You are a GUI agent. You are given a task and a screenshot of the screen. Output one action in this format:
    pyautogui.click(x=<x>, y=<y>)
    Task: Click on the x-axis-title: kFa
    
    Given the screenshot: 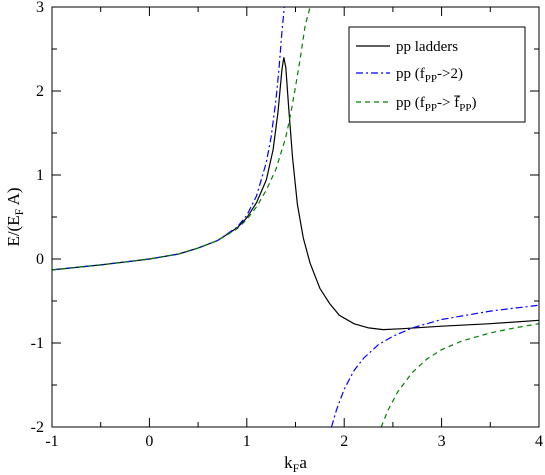 What is the action you would take?
    pyautogui.click(x=295, y=464)
    